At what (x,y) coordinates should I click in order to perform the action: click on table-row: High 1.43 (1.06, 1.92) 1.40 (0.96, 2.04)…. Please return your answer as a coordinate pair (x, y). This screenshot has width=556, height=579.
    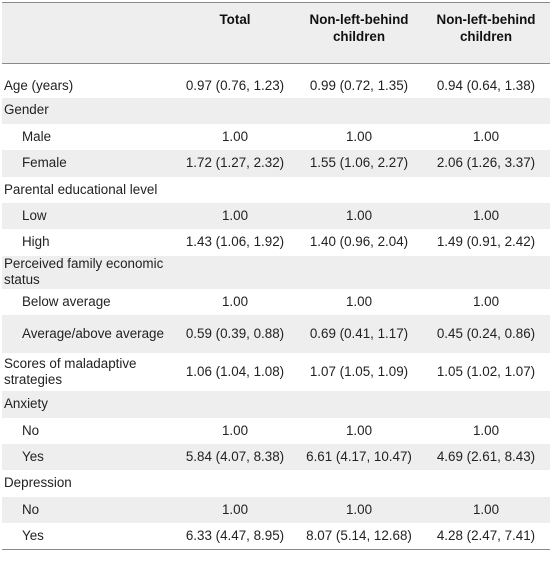
    Looking at the image, I should click on (276, 242).